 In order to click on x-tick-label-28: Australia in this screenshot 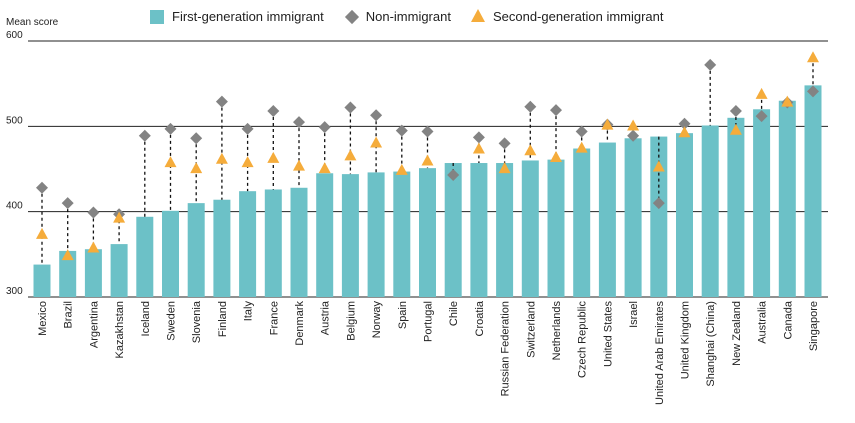, I will do `click(763, 322)`.